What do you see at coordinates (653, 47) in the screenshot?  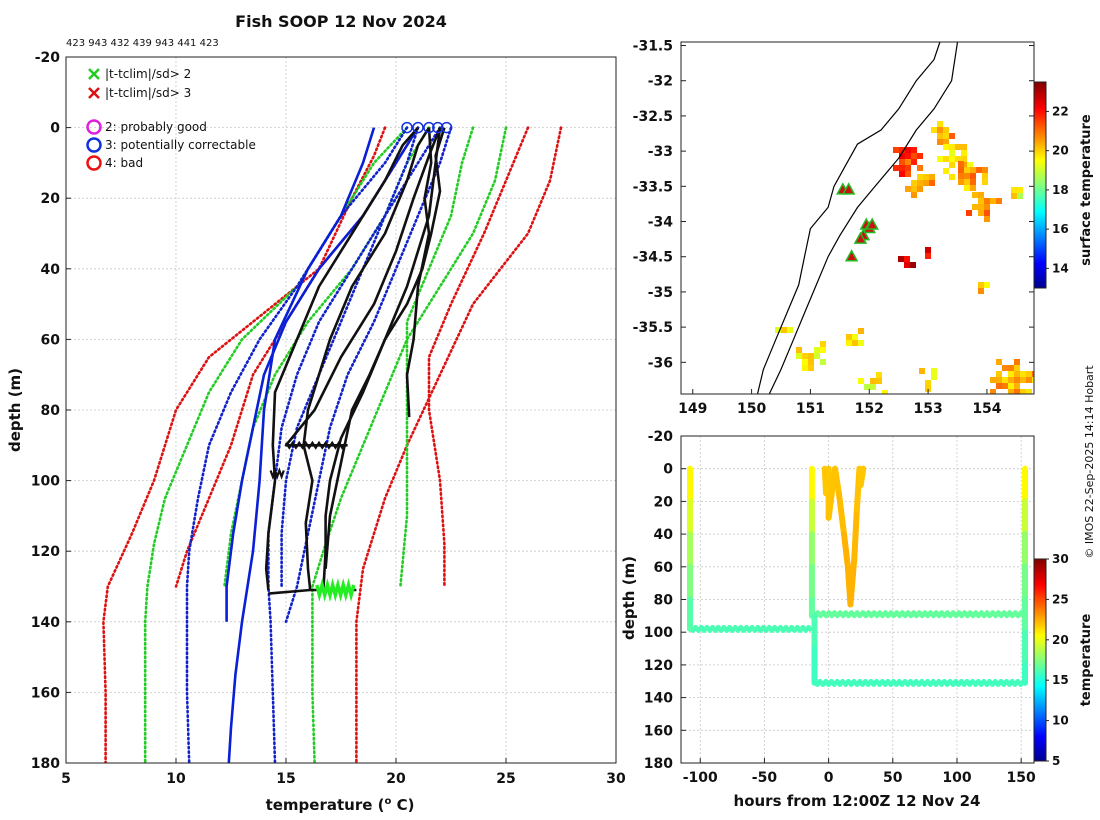 I see `map-y-tick-label: -31.5` at bounding box center [653, 47].